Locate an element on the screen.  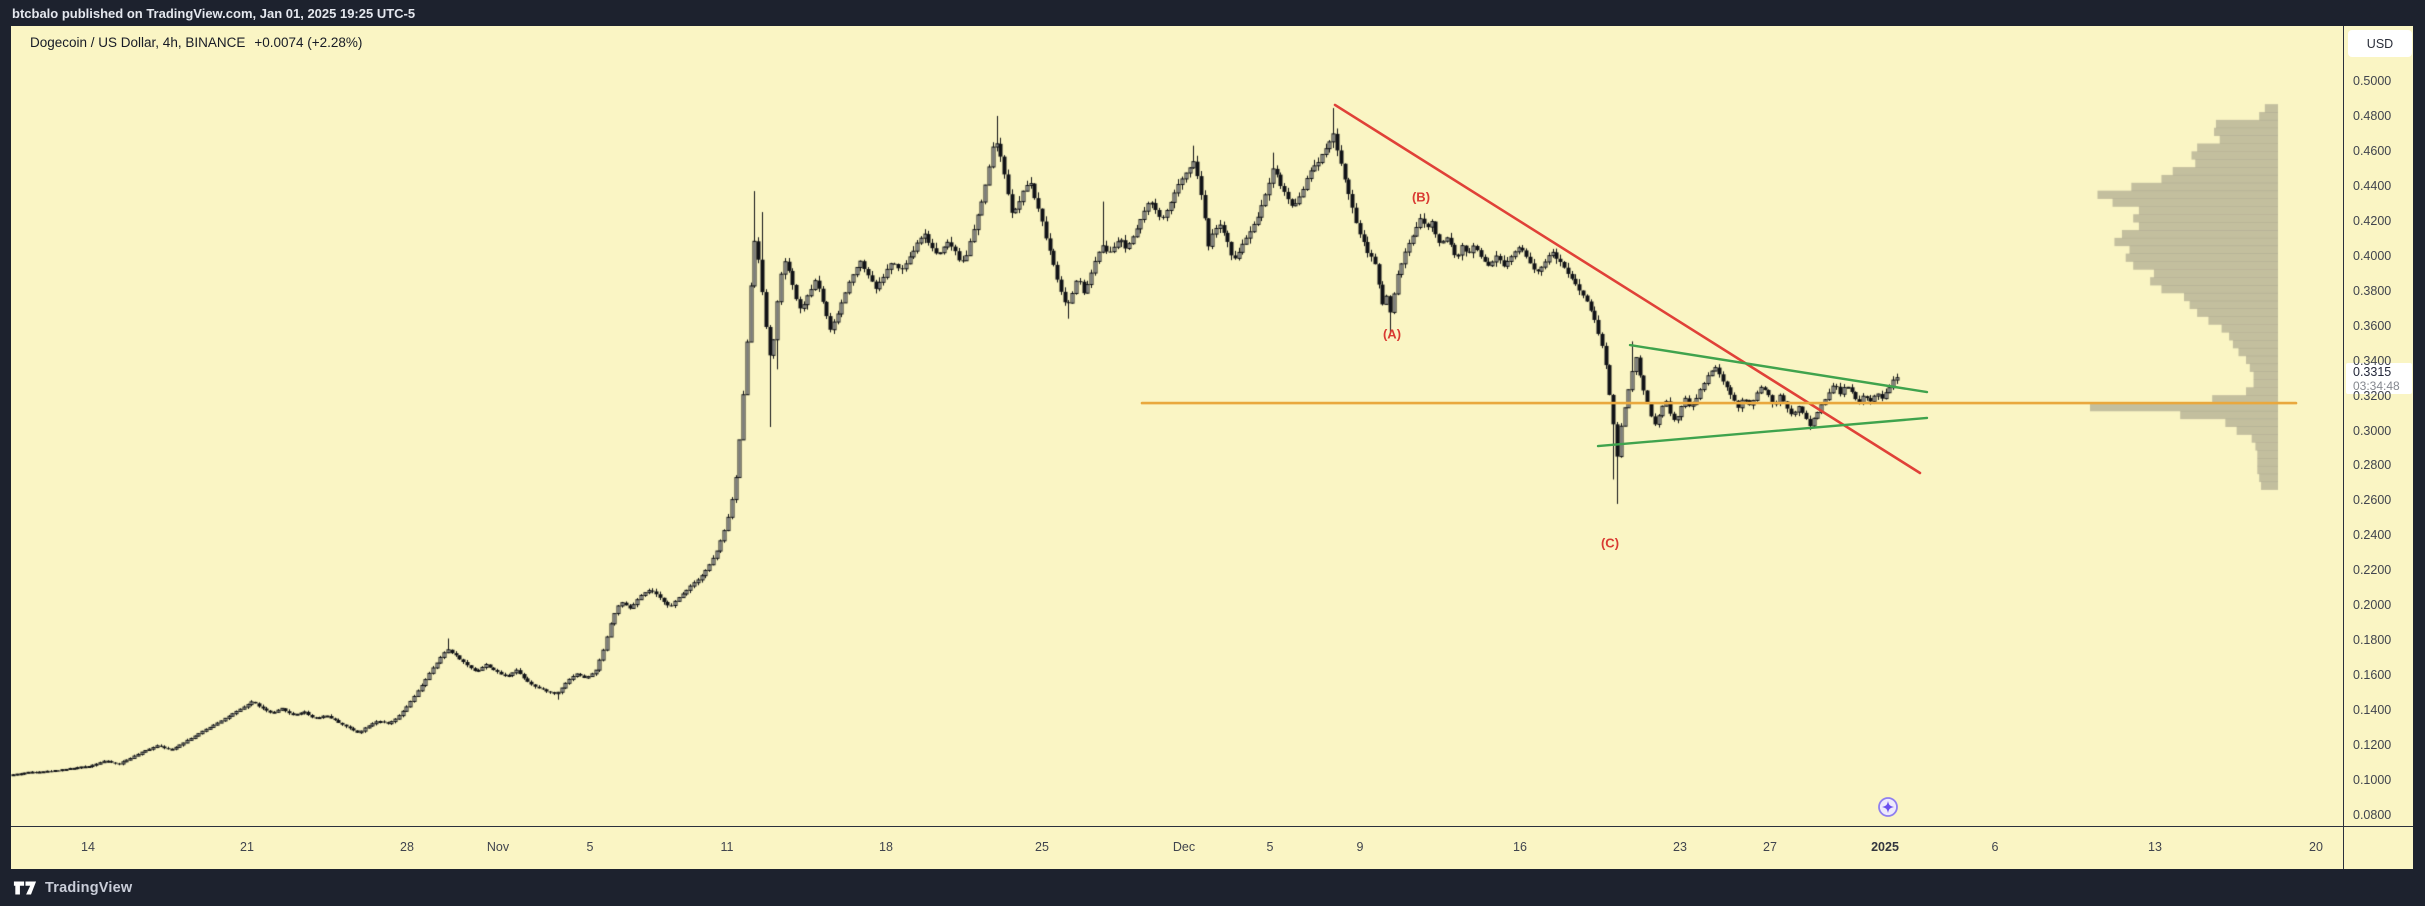
time-tick-label: 9 is located at coordinates (1360, 847).